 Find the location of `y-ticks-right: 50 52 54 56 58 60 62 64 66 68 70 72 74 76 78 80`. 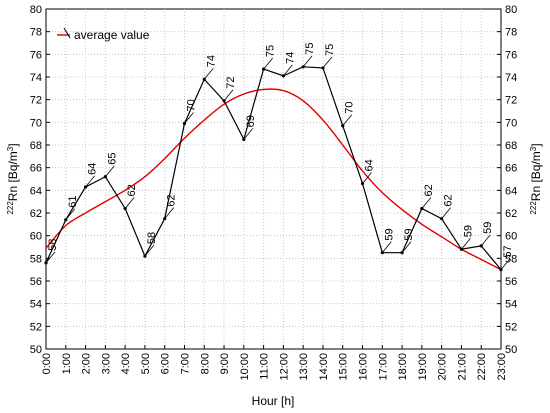

y-ticks-right: 50 52 54 56 58 60 62 64 66 68 70 72 74 76 78 80 is located at coordinates (507, 180).